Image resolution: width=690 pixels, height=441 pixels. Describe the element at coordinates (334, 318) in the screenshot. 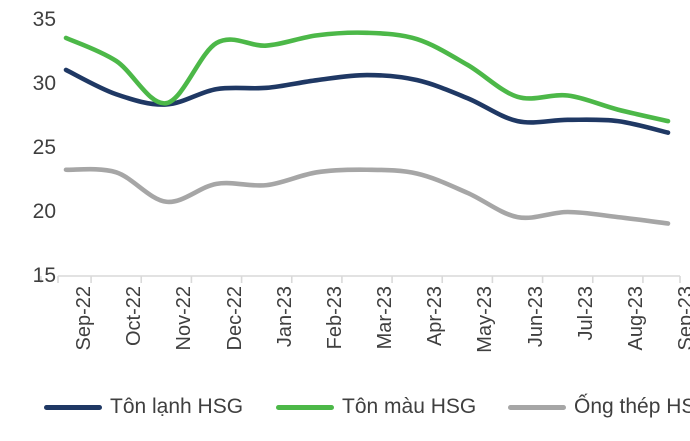

I see `x-tick-label: Feb-23` at that location.